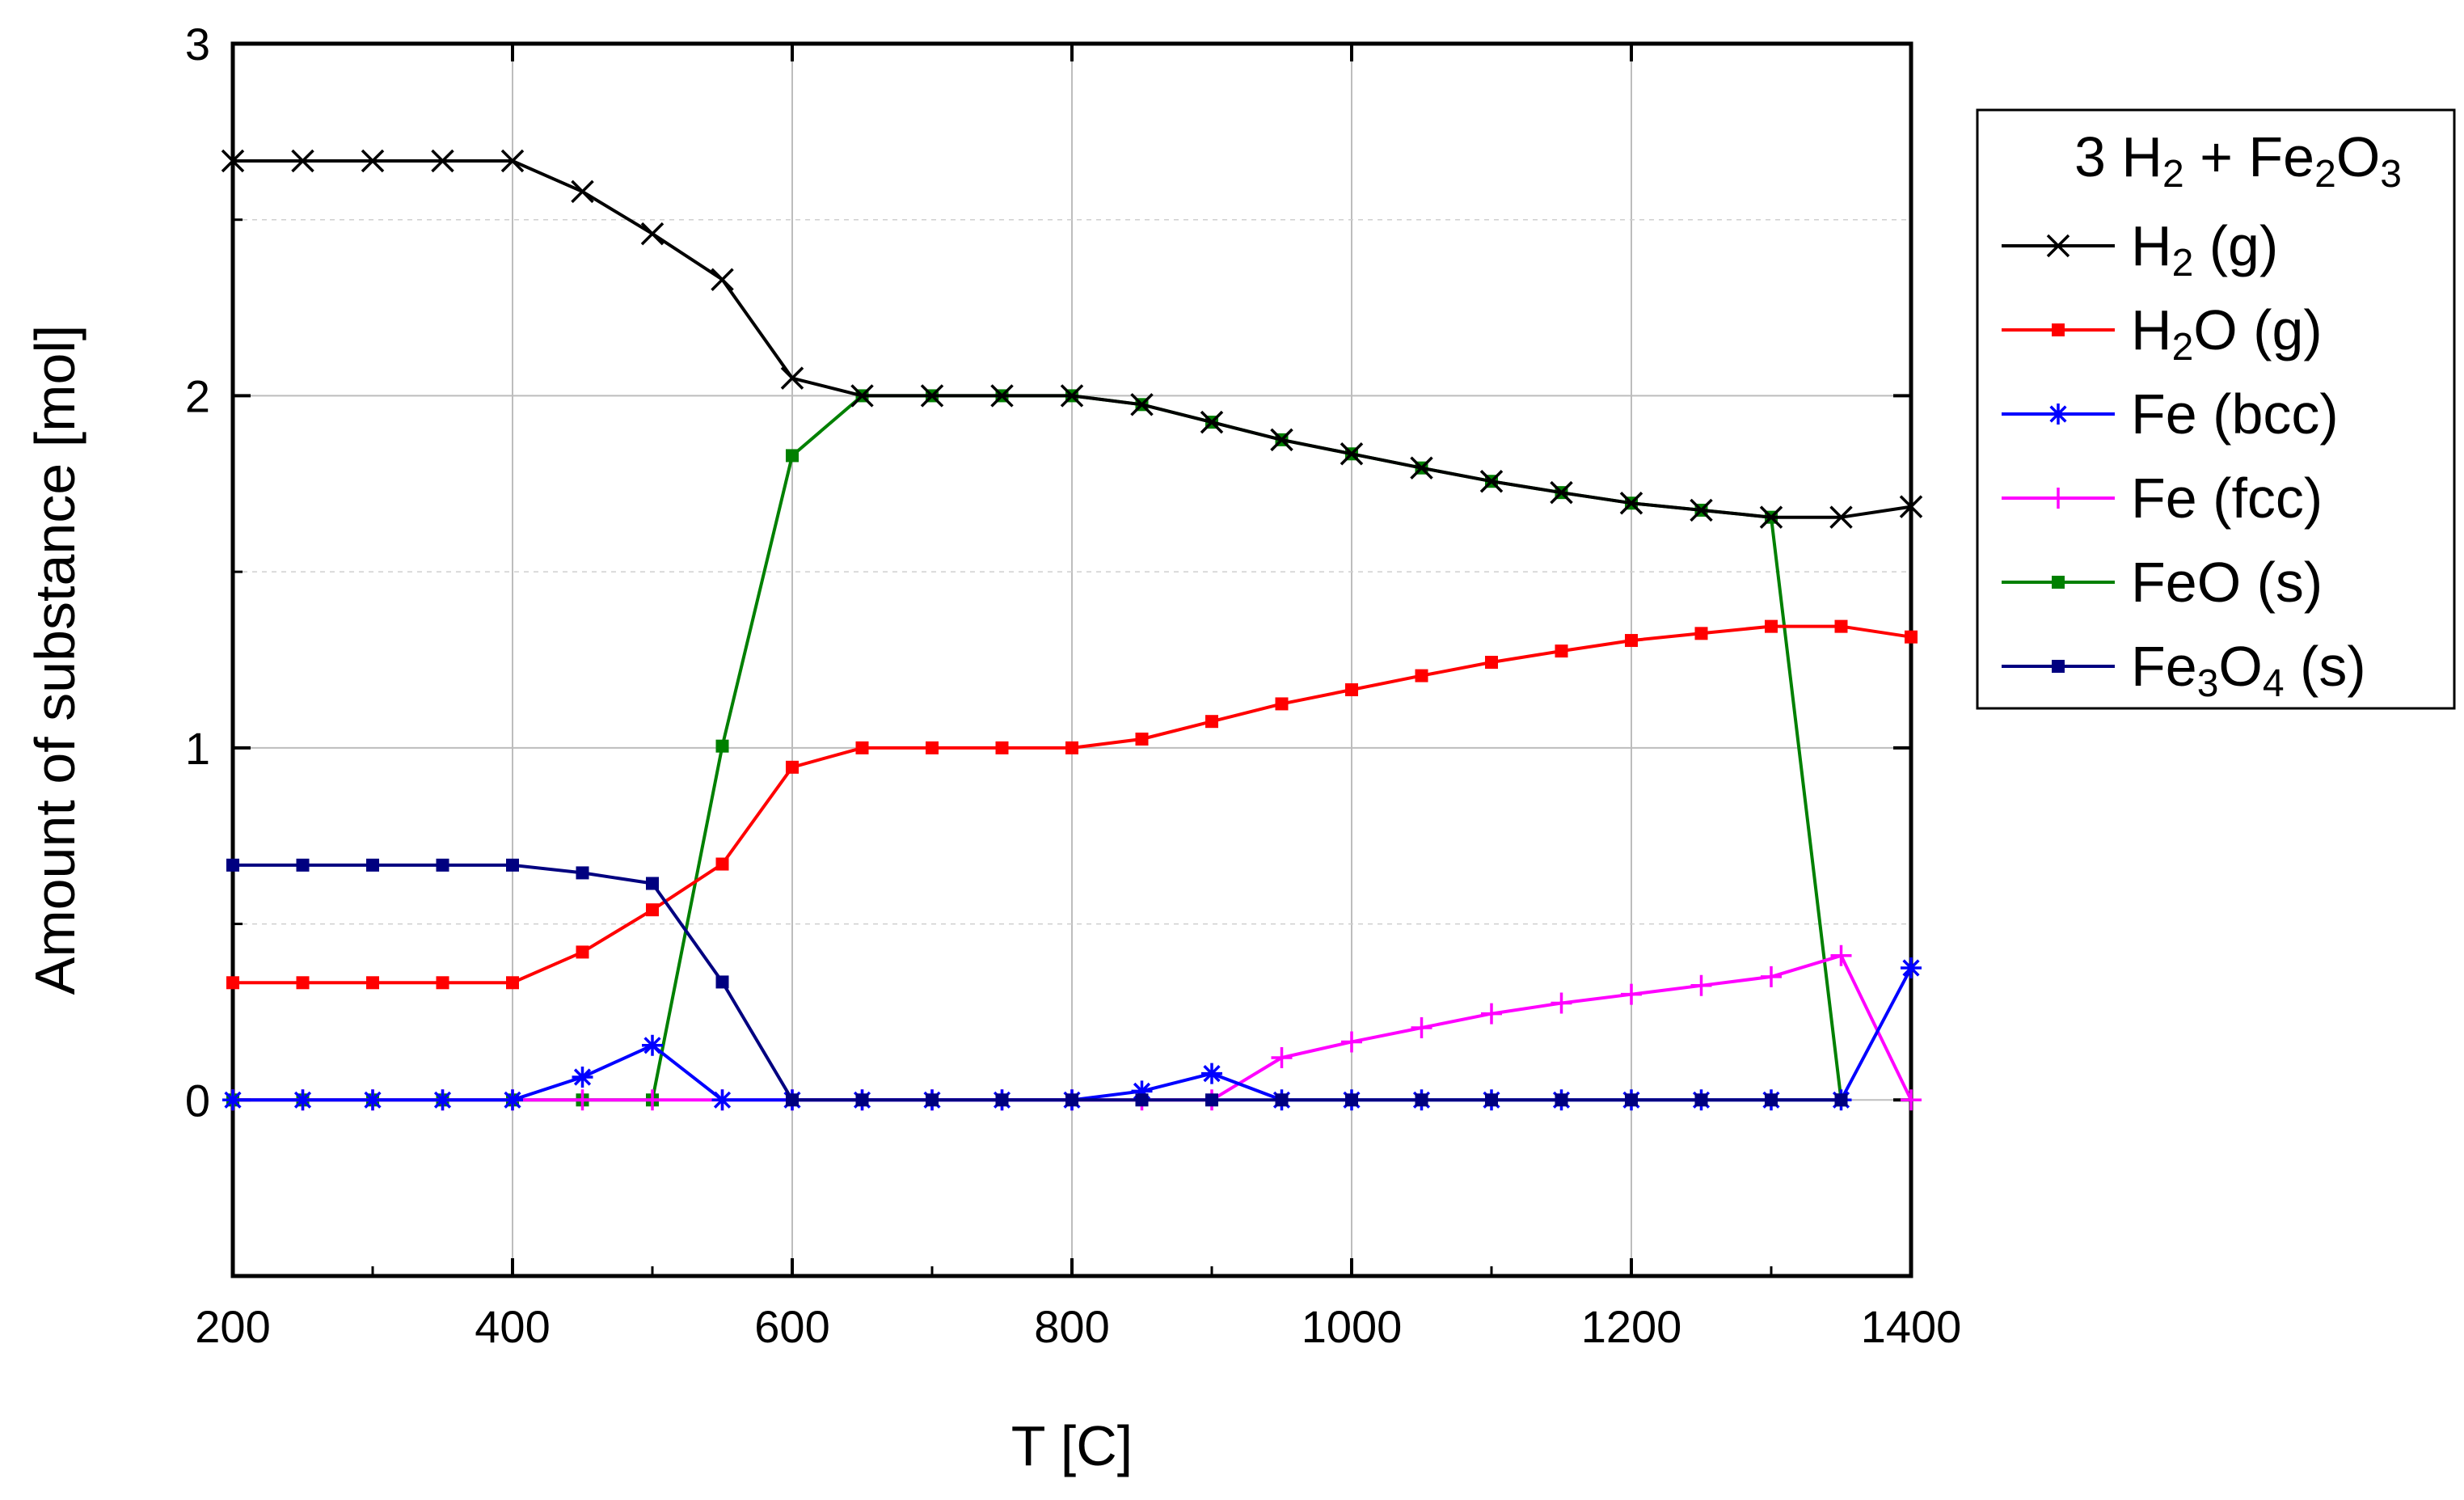 This screenshot has height=1500, width=2464. I want to click on series-fe3o4-s, so click(1037, 982).